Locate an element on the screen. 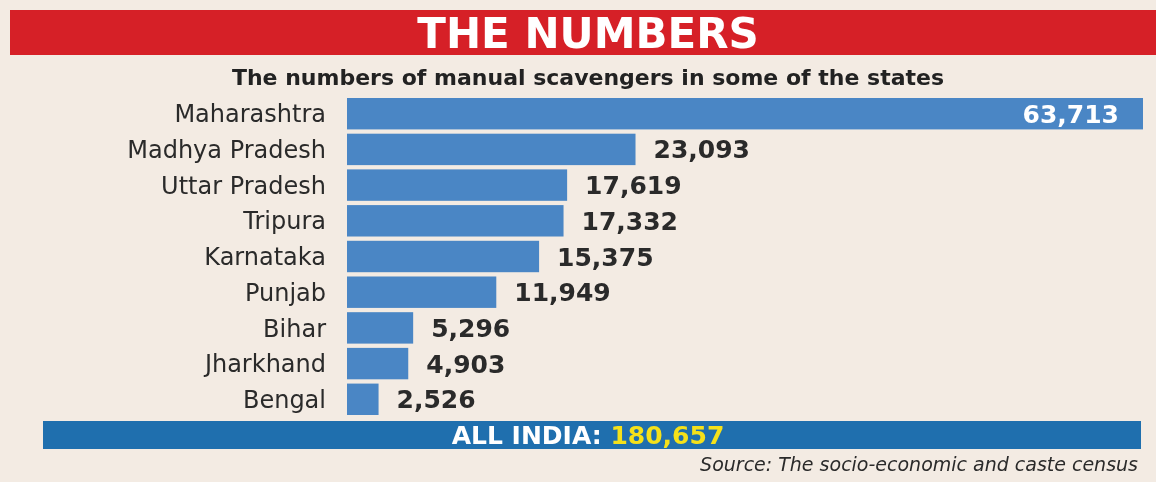  data-label: 15,375 is located at coordinates (605, 257).